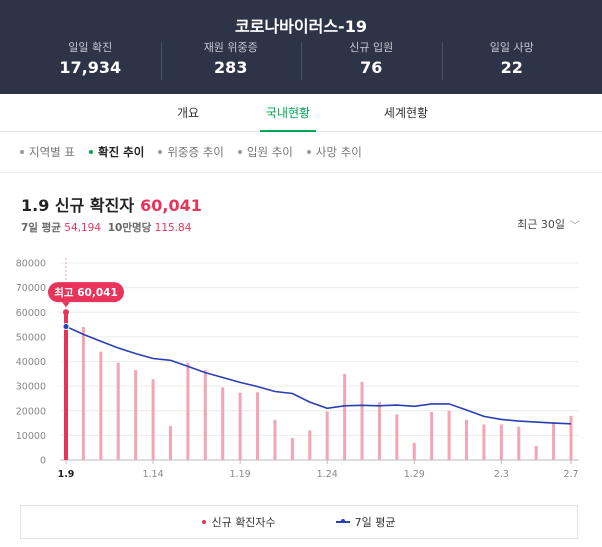  I want to click on headline-count: 60,041, so click(171, 205).